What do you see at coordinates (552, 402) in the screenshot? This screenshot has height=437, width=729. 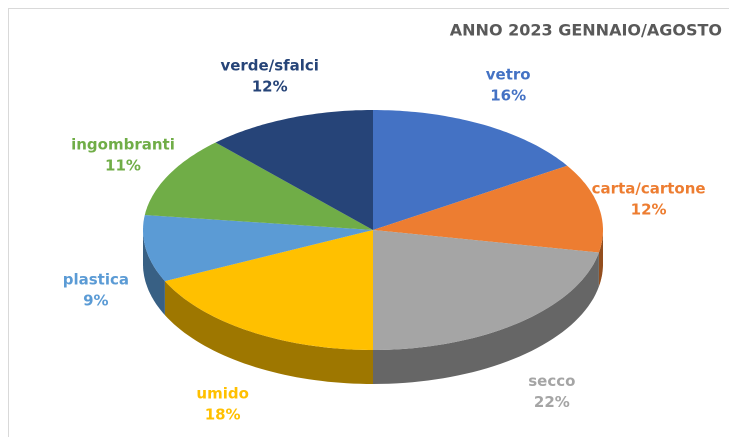 I see `data-label-value: 22%` at bounding box center [552, 402].